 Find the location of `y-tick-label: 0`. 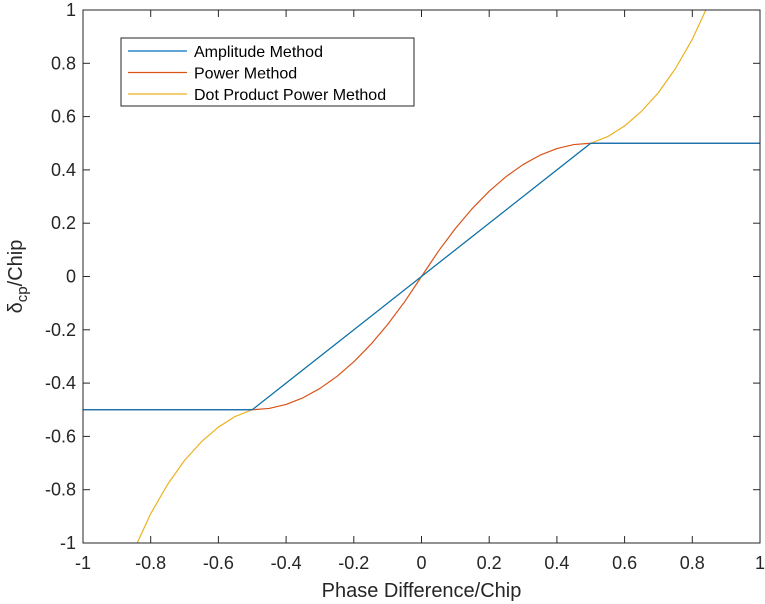

y-tick-label: 0 is located at coordinates (71, 277).